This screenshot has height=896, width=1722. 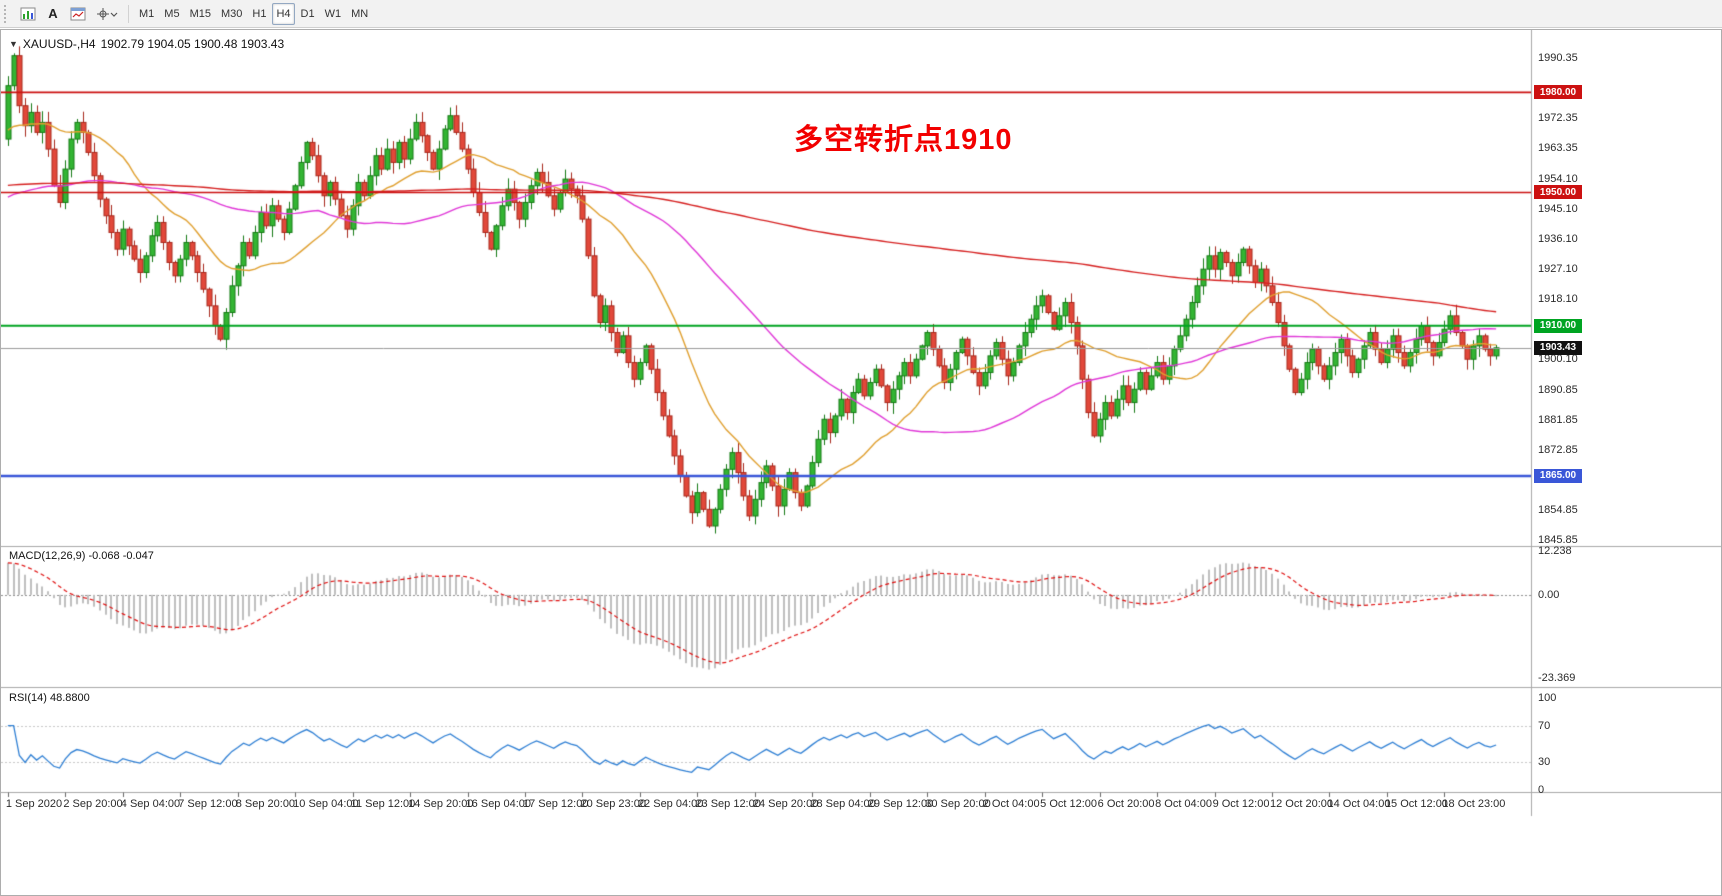 I want to click on price-tick-label: 1927.10, so click(x=1558, y=268).